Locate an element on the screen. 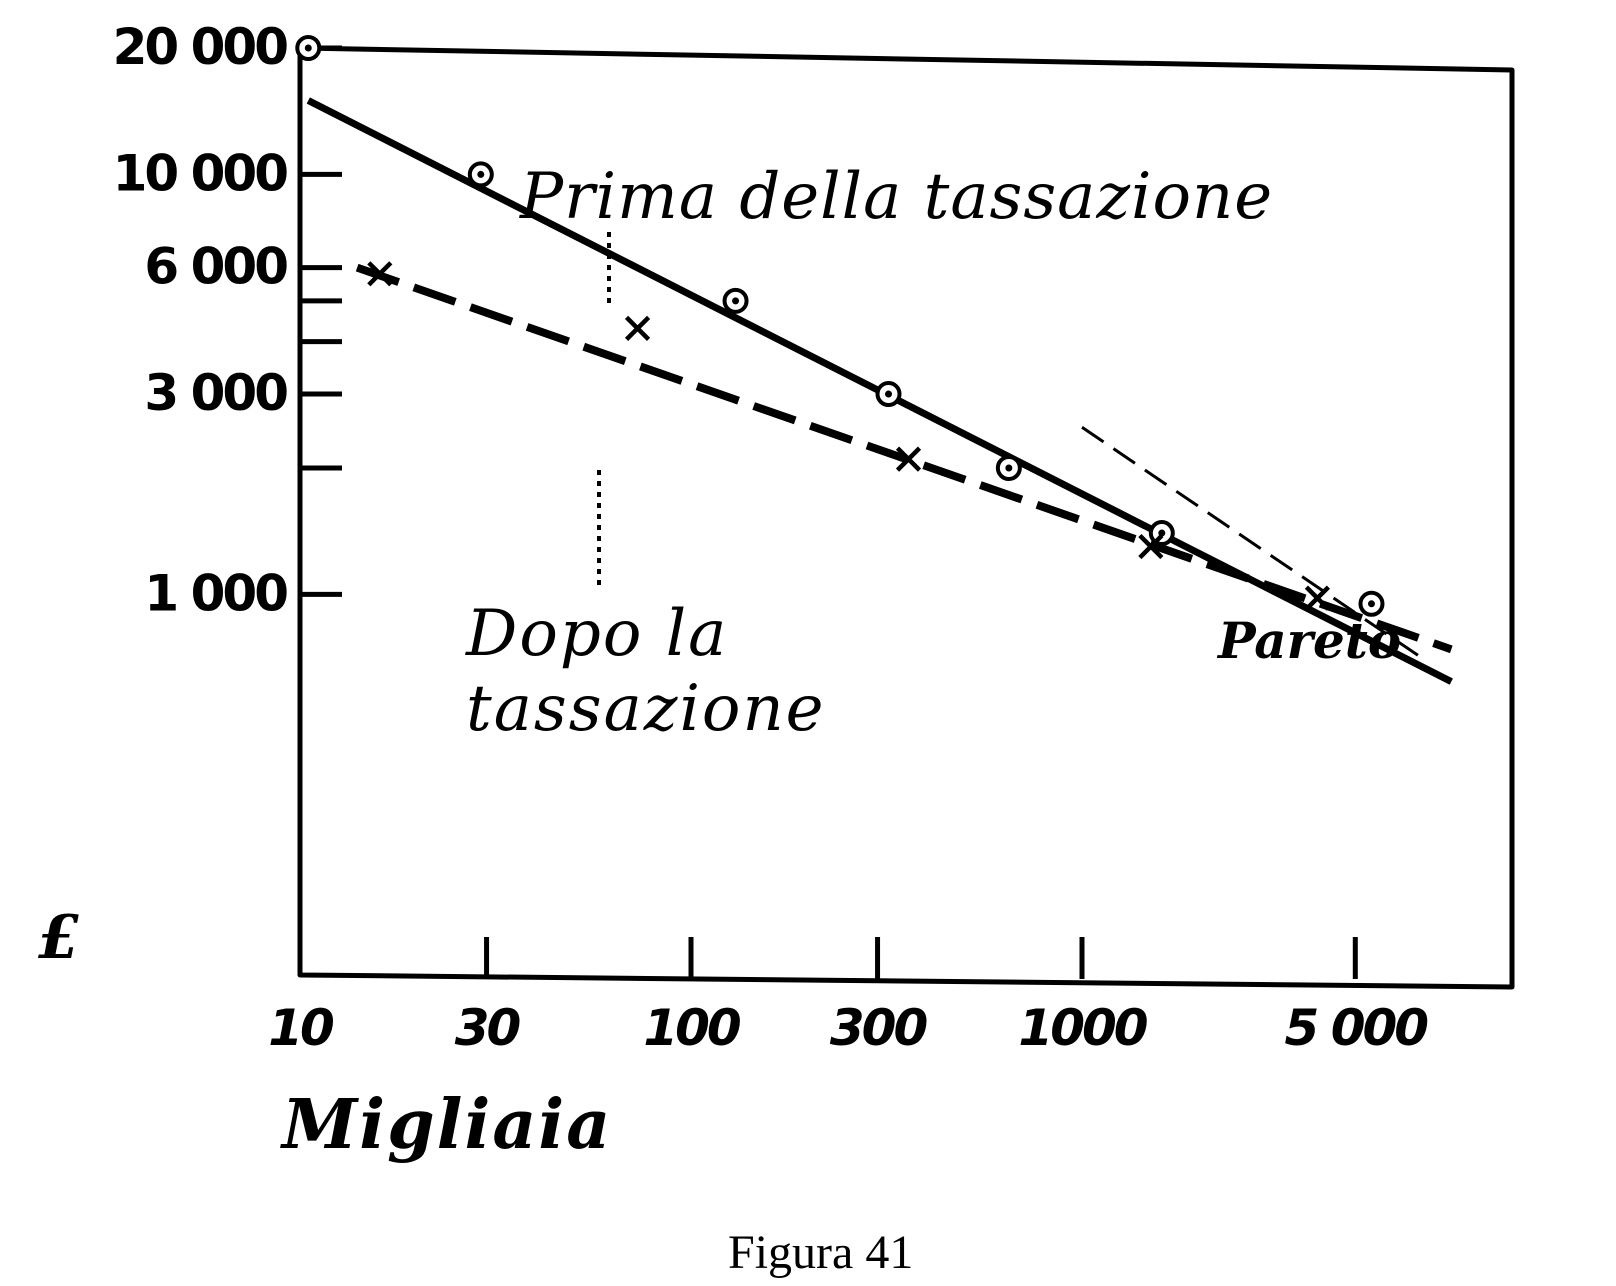 The width and height of the screenshot is (1616, 1286). series-label-pareto: Pareto is located at coordinates (1308, 640).